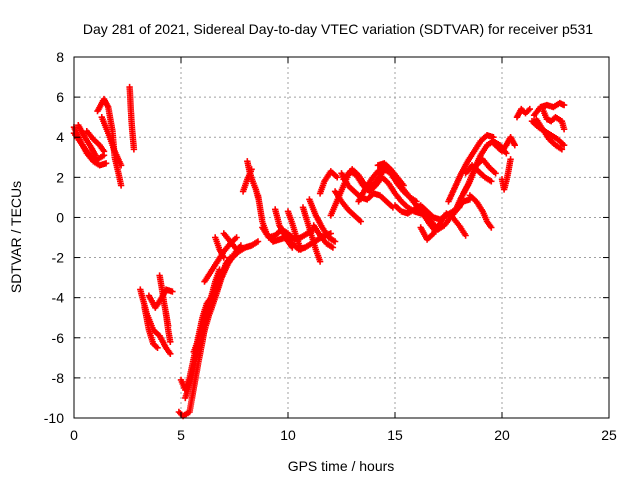 The image size is (640, 480). I want to click on y-tick-label: -6, so click(58, 338).